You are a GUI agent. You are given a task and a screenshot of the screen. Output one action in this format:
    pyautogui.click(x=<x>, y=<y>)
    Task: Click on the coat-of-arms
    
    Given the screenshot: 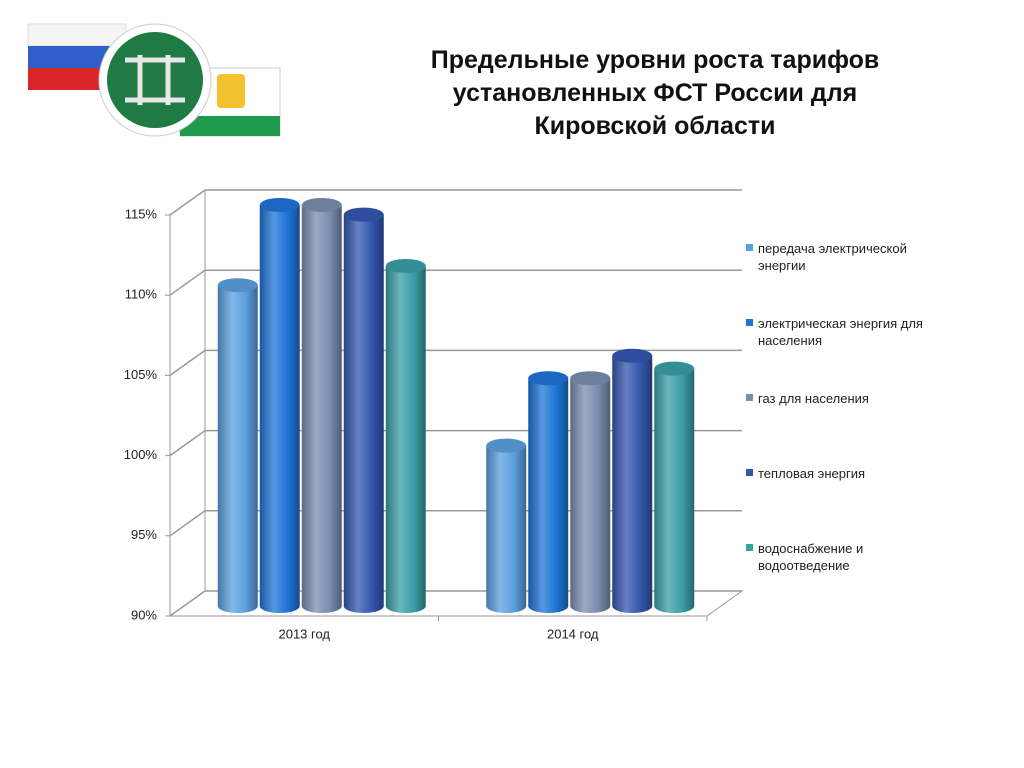 What is the action you would take?
    pyautogui.click(x=231, y=91)
    